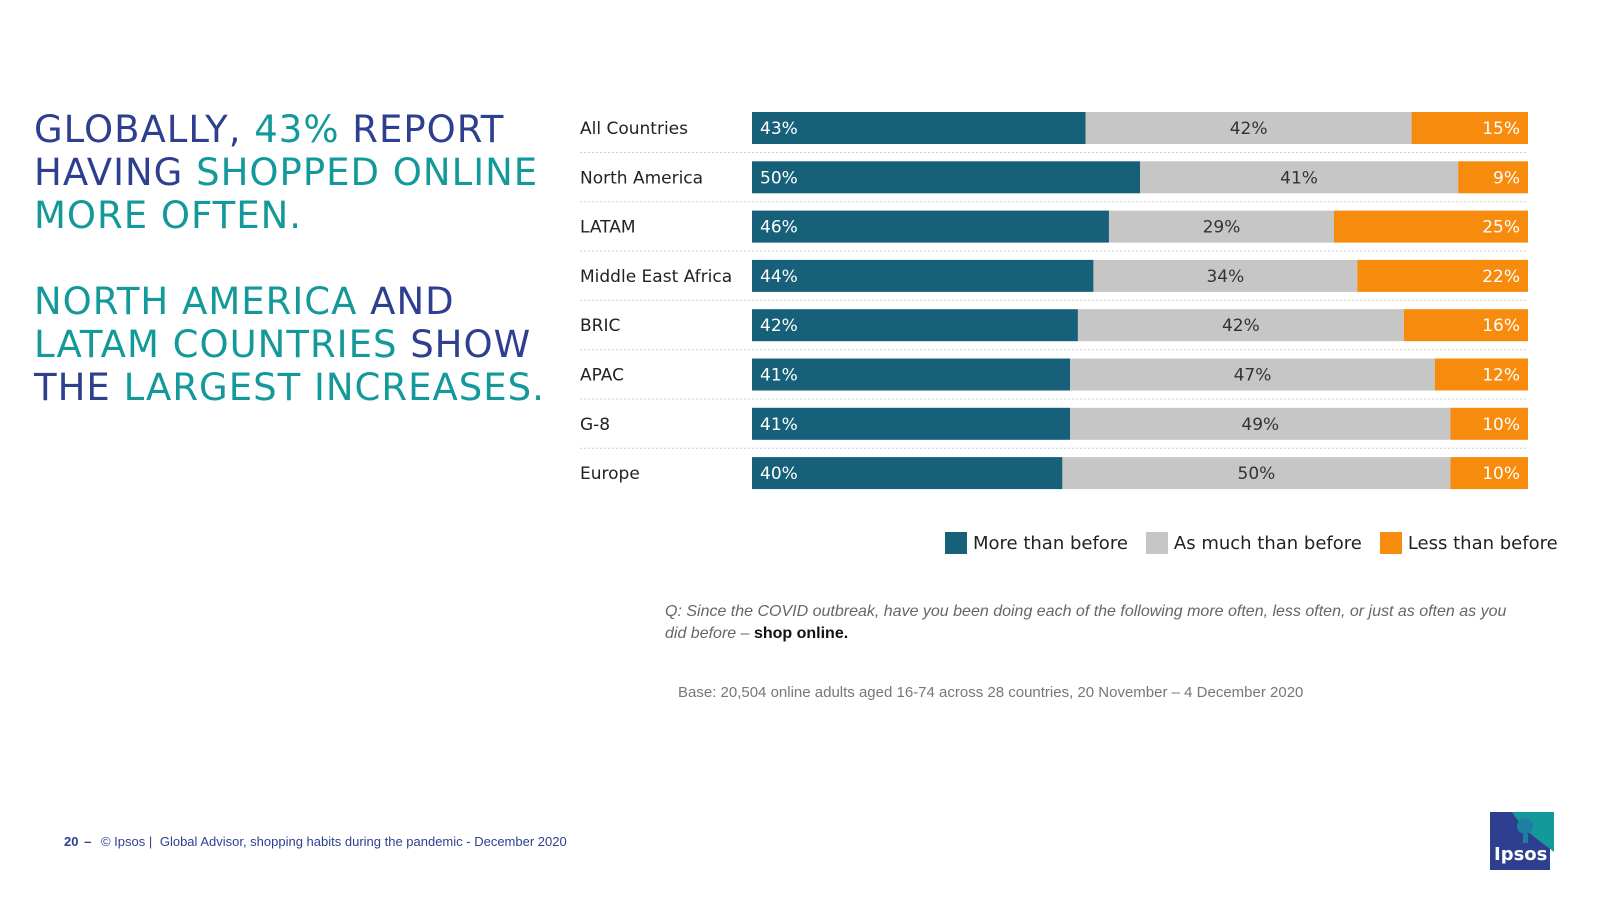 The width and height of the screenshot is (1600, 900). What do you see at coordinates (602, 376) in the screenshot?
I see `category-label: APAC` at bounding box center [602, 376].